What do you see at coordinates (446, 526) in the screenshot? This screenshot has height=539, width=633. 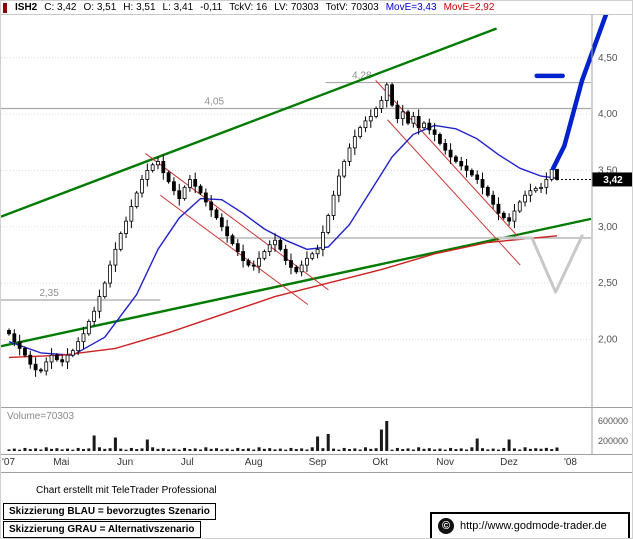 I see `copyright-icon: ©` at bounding box center [446, 526].